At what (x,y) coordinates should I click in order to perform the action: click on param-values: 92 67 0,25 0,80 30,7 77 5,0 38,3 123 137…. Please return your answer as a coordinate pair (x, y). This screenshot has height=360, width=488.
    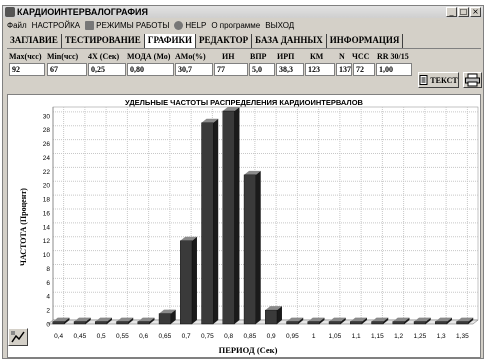
    Looking at the image, I should click on (210, 70).